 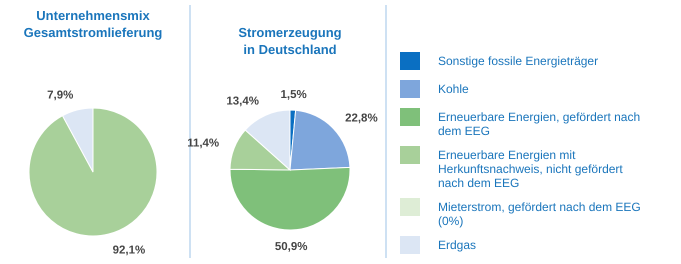 What do you see at coordinates (242, 102) in the screenshot?
I see `data-label: 13,4%` at bounding box center [242, 102].